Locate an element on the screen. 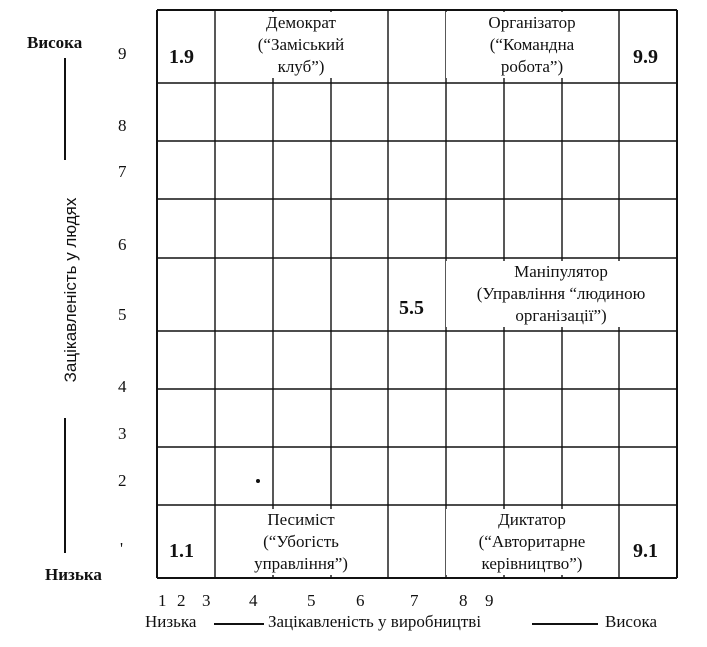  quadrant-dictator-line1: (“Авторитарне is located at coordinates (532, 541).